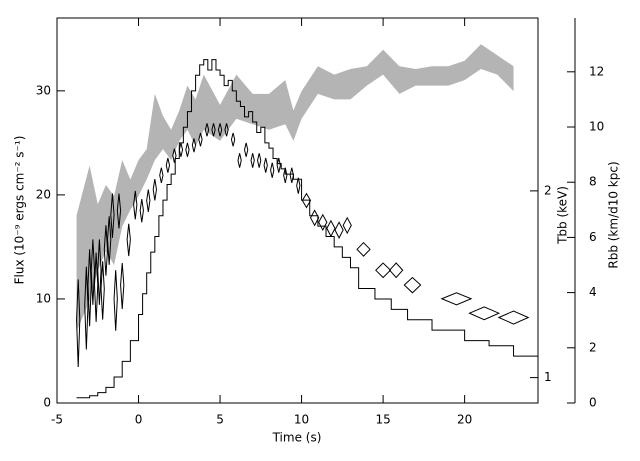  I want to click on y2-tick-label: 2, so click(548, 190).